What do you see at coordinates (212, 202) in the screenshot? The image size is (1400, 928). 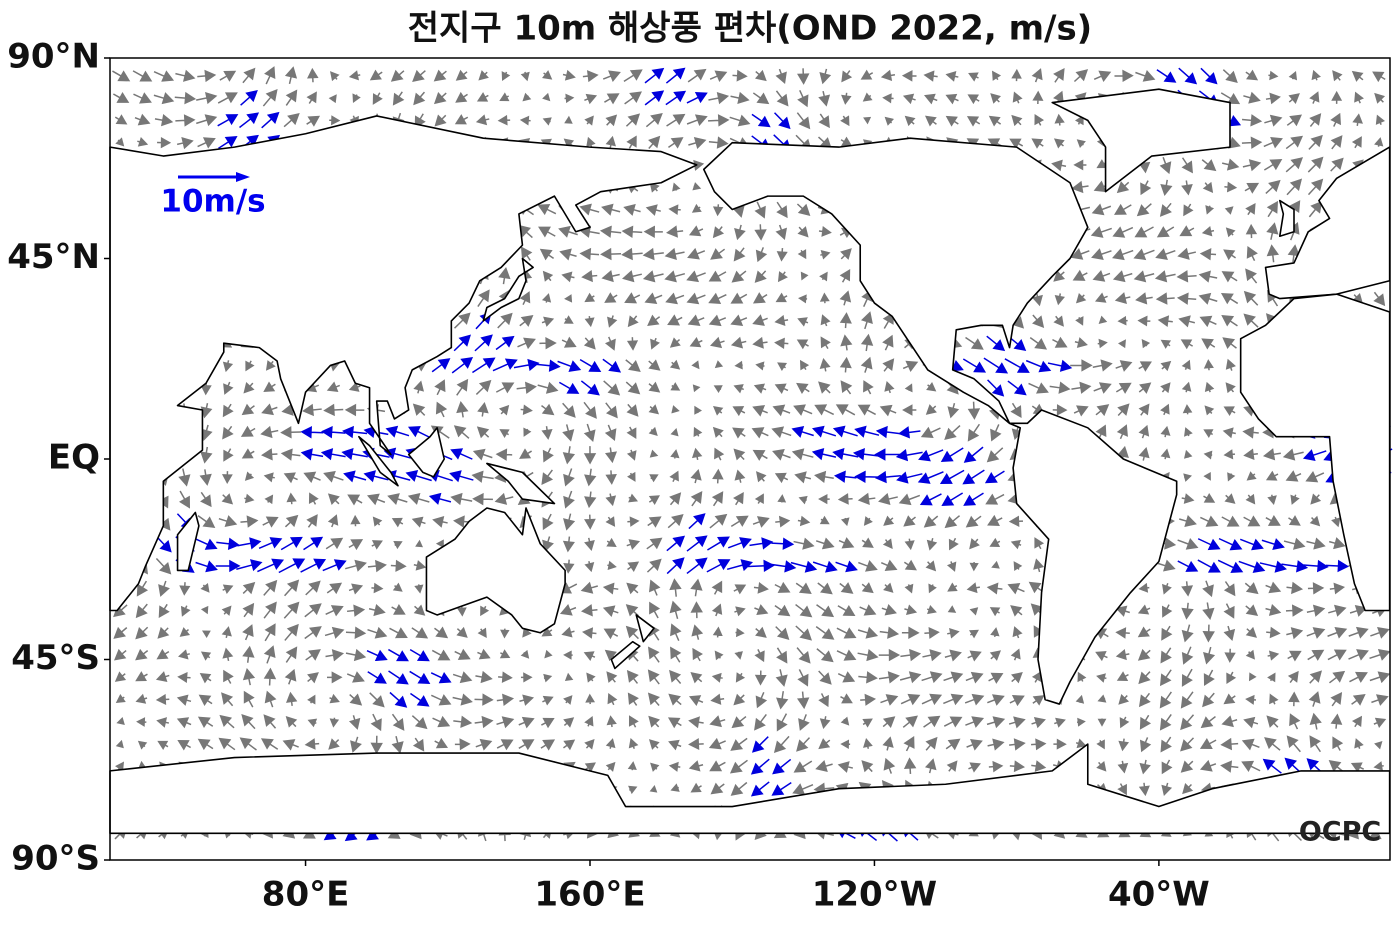 I see `reference-label: 10m/s` at bounding box center [212, 202].